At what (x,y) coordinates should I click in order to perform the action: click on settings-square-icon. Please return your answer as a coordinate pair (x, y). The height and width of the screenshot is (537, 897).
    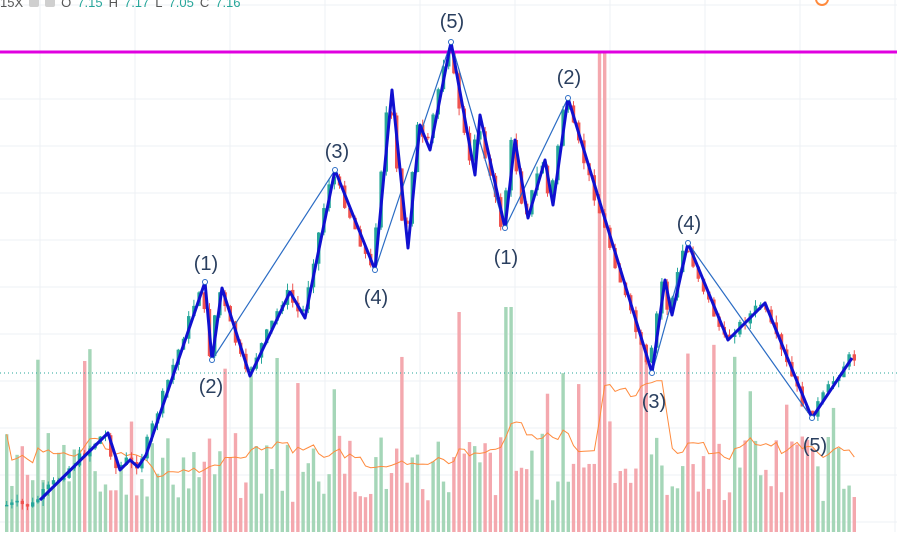
    Looking at the image, I should click on (34, 3).